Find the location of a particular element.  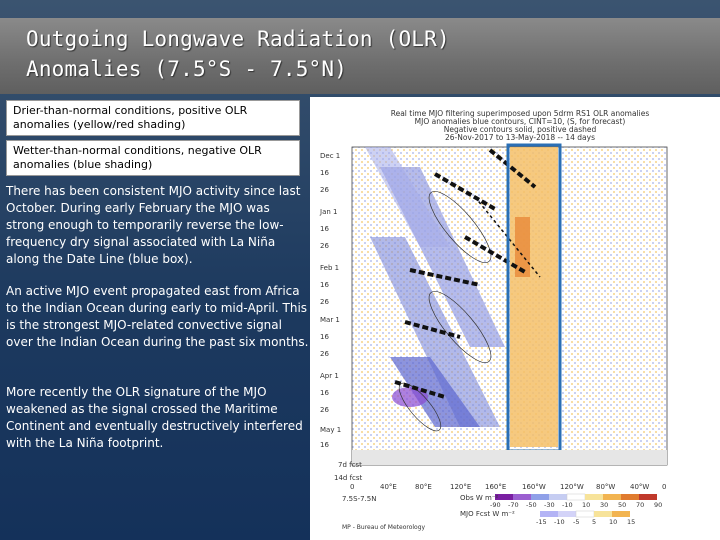

mjo-tick: 5 is located at coordinates (594, 522).